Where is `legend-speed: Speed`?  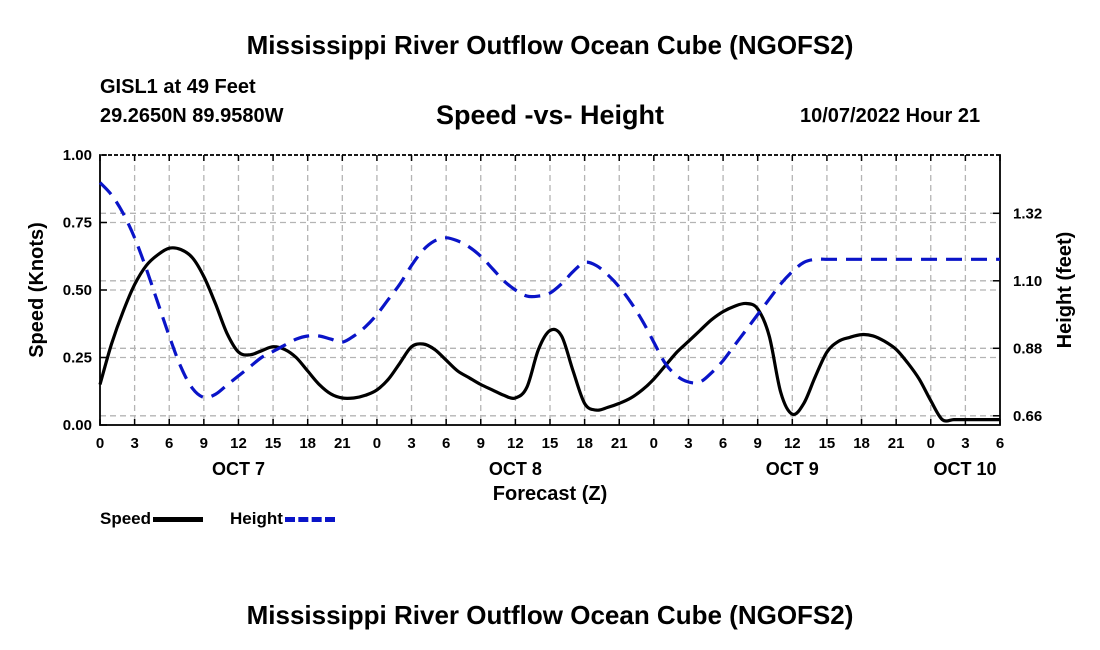 legend-speed: Speed is located at coordinates (152, 519).